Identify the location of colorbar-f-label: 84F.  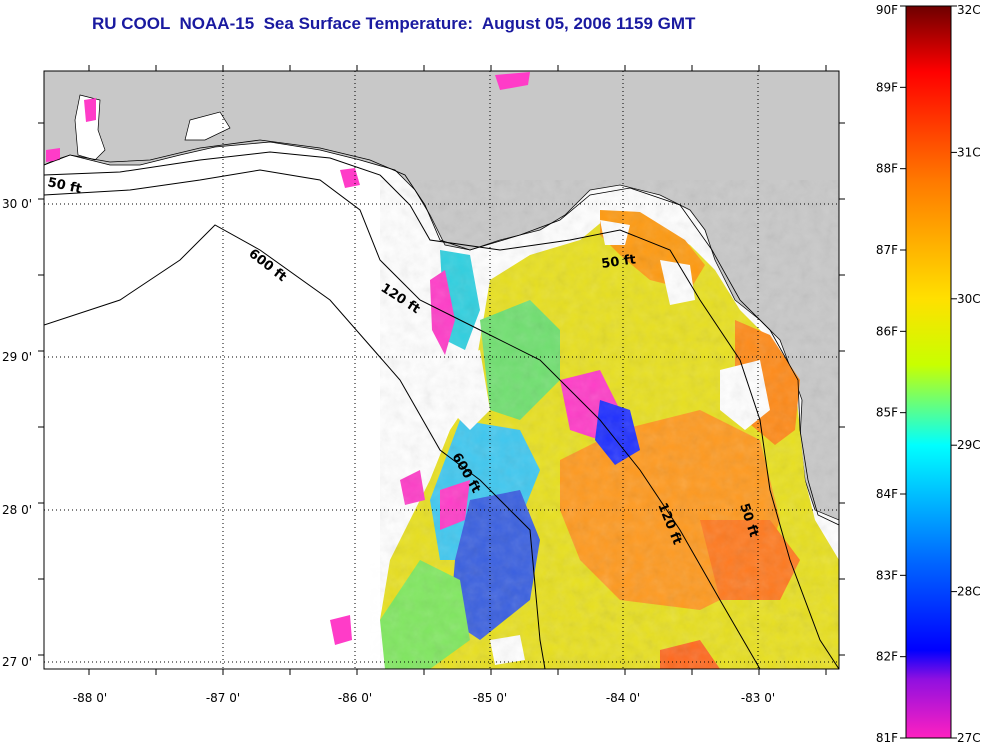
(887, 494).